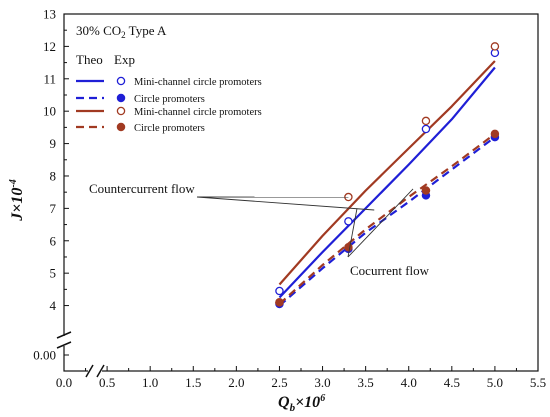 Image resolution: width=550 pixels, height=417 pixels. Describe the element at coordinates (49, 111) in the screenshot. I see `y-tick-label: 10` at that location.